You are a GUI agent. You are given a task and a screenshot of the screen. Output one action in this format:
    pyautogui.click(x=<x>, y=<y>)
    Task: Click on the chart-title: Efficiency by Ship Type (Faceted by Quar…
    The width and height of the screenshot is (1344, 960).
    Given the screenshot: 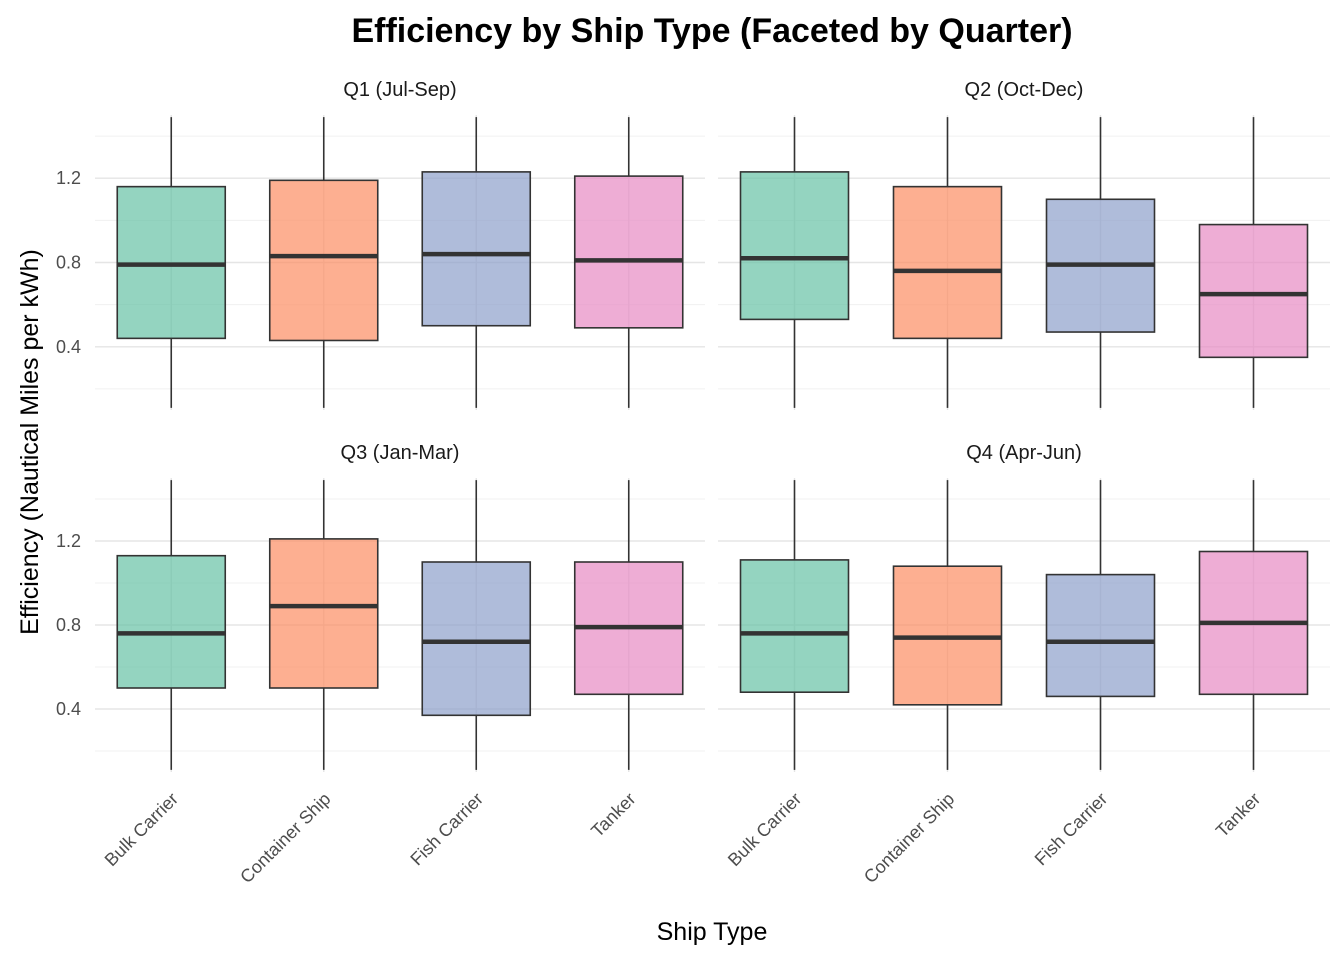 What is the action you would take?
    pyautogui.click(x=711, y=31)
    